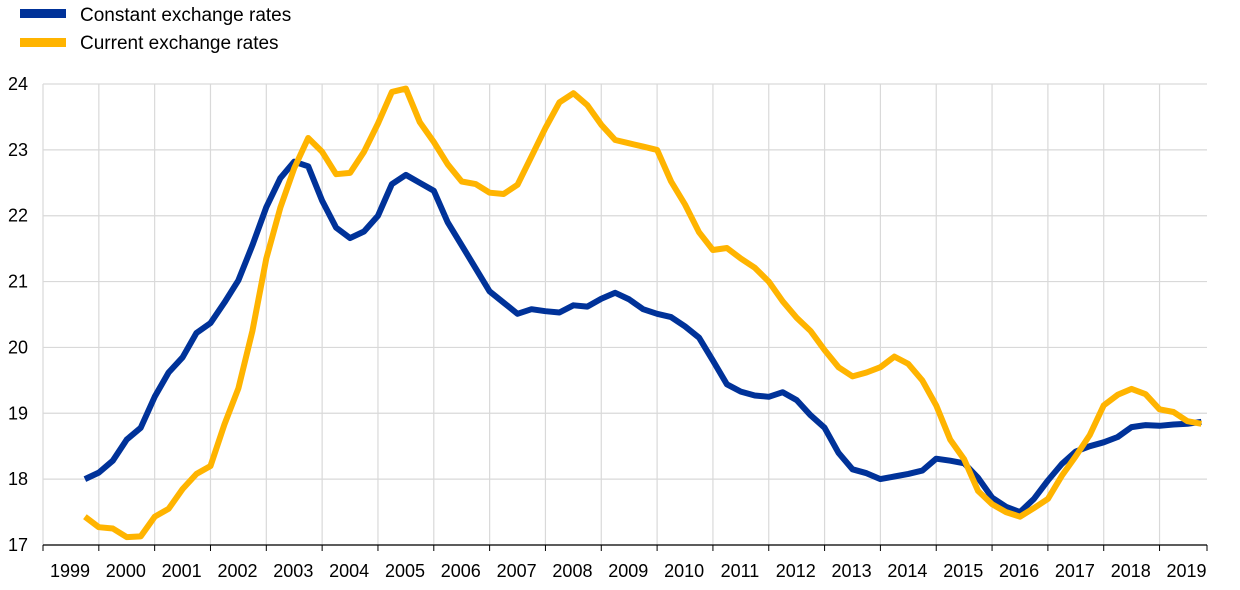  I want to click on legend-swatch-current, so click(43, 42).